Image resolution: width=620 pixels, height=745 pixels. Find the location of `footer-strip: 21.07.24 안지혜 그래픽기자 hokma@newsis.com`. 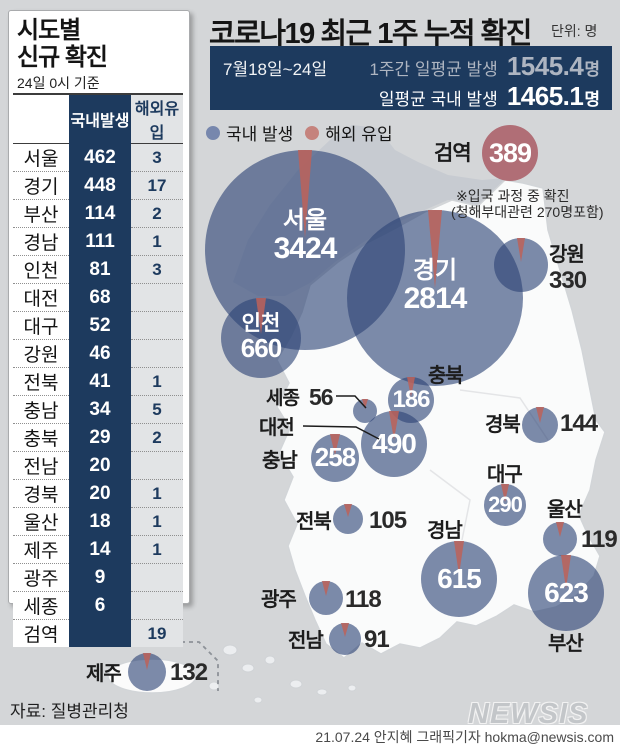

footer-strip: 21.07.24 안지혜 그래픽기자 hokma@newsis.com is located at coordinates (310, 735).